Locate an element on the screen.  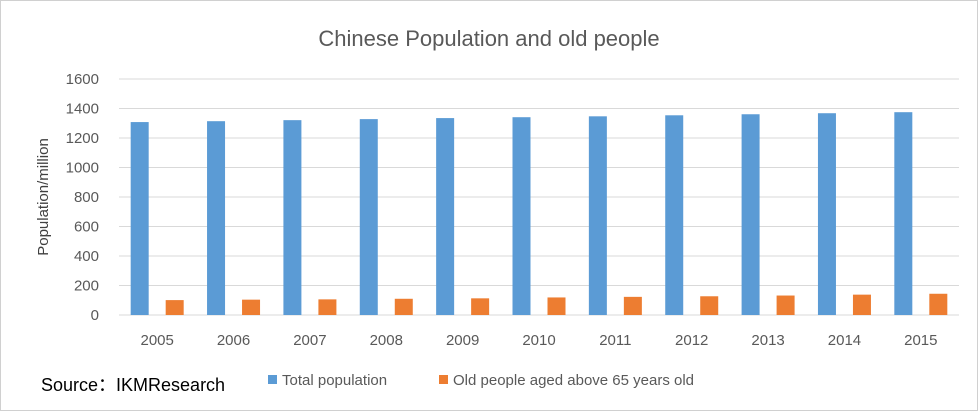
x-tick-label: 2009 is located at coordinates (462, 340).